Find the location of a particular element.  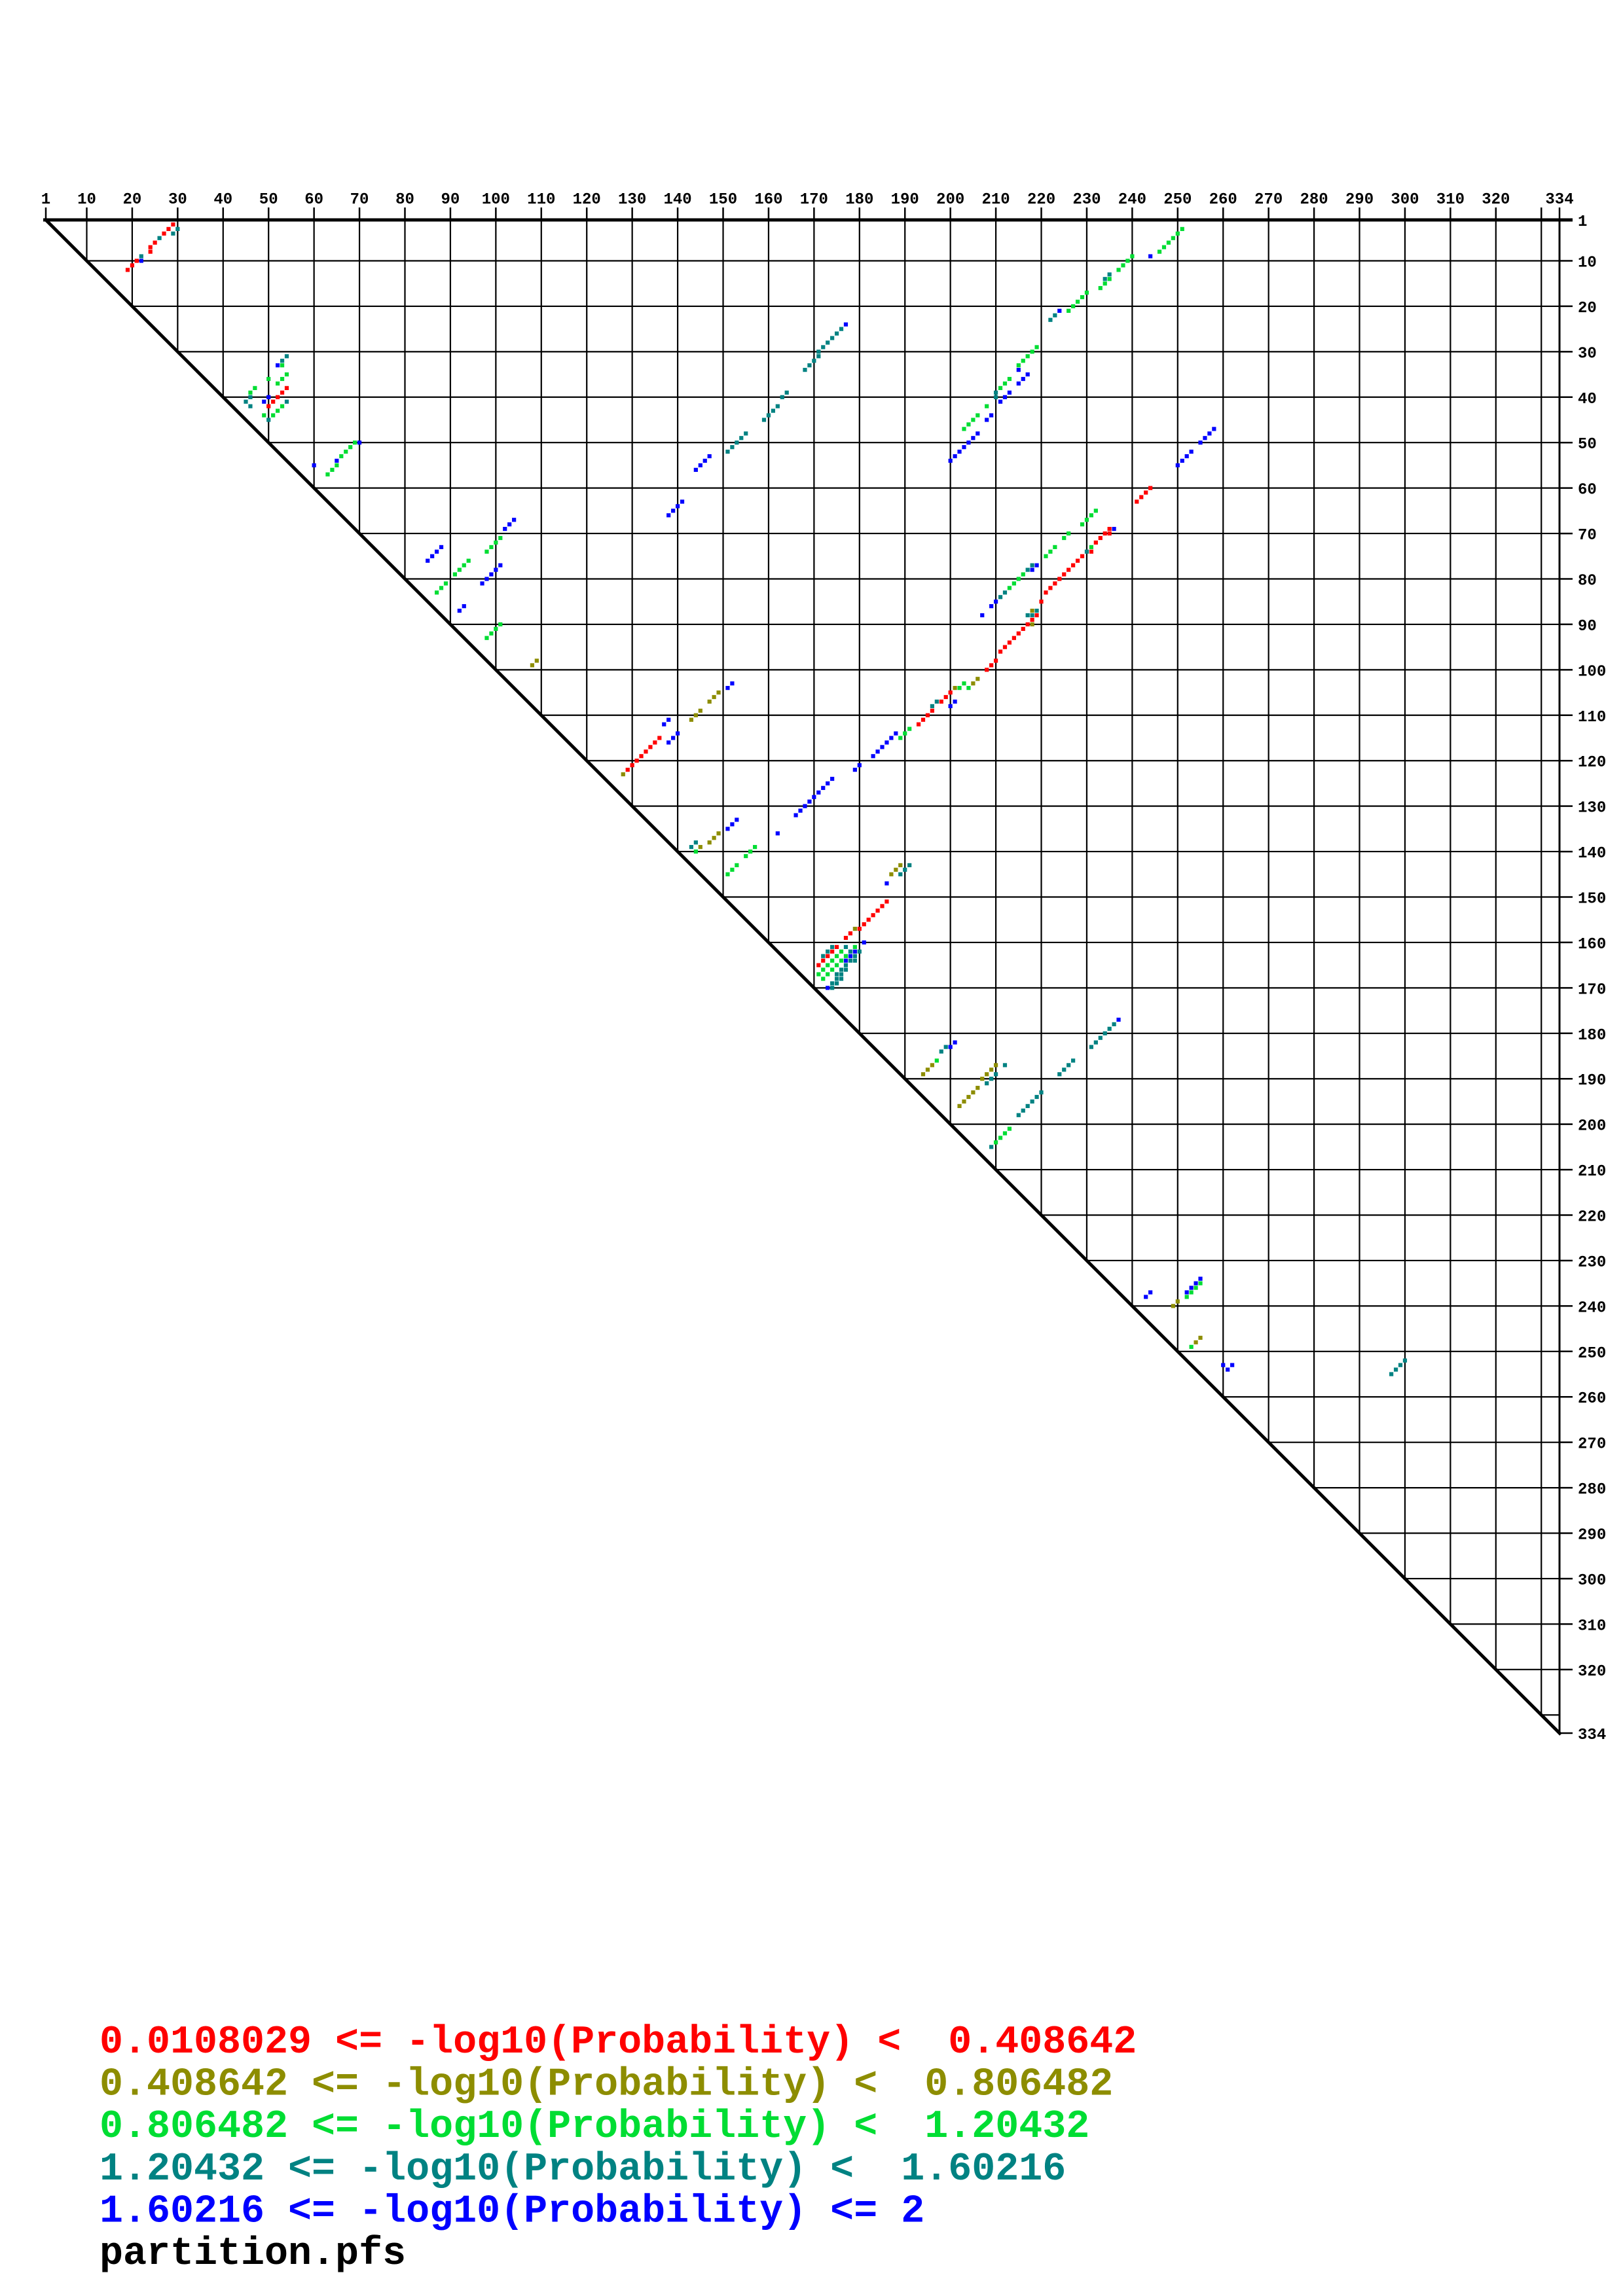

x-axis-label: 320 is located at coordinates (1496, 200).